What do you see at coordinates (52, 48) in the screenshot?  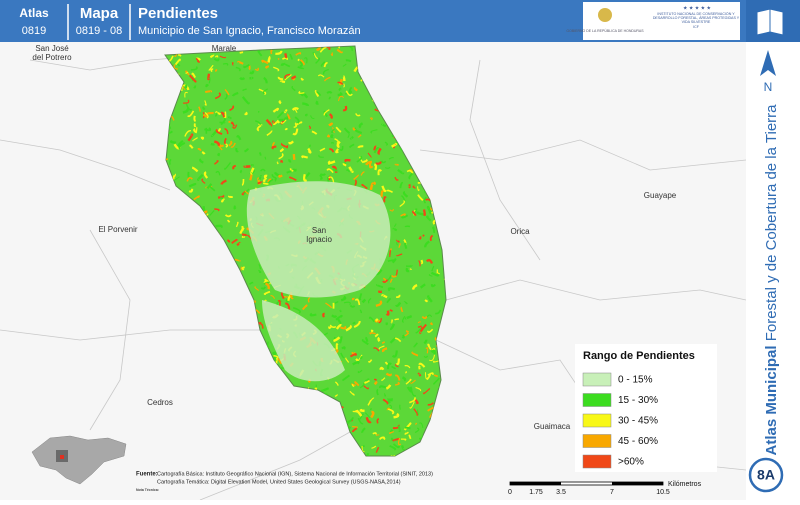 I see `place-label: San José` at bounding box center [52, 48].